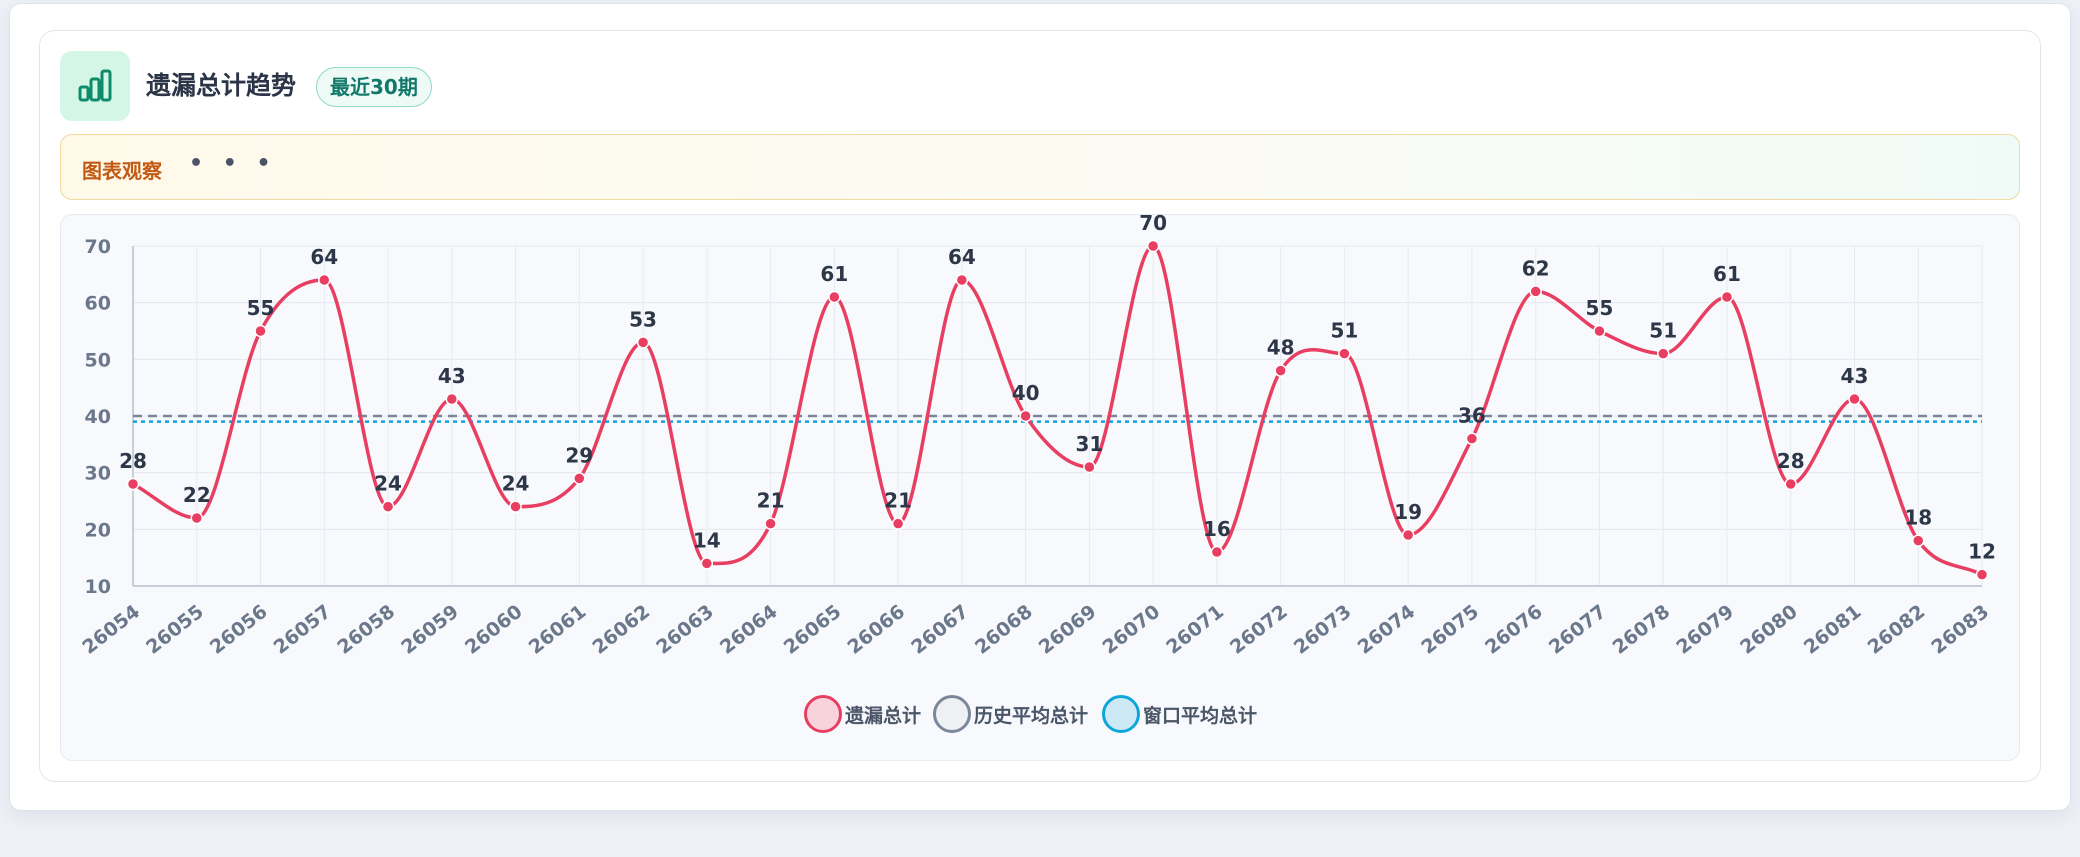 The width and height of the screenshot is (2080, 857). What do you see at coordinates (239, 630) in the screenshot?
I see `x-tick-label: 26056` at bounding box center [239, 630].